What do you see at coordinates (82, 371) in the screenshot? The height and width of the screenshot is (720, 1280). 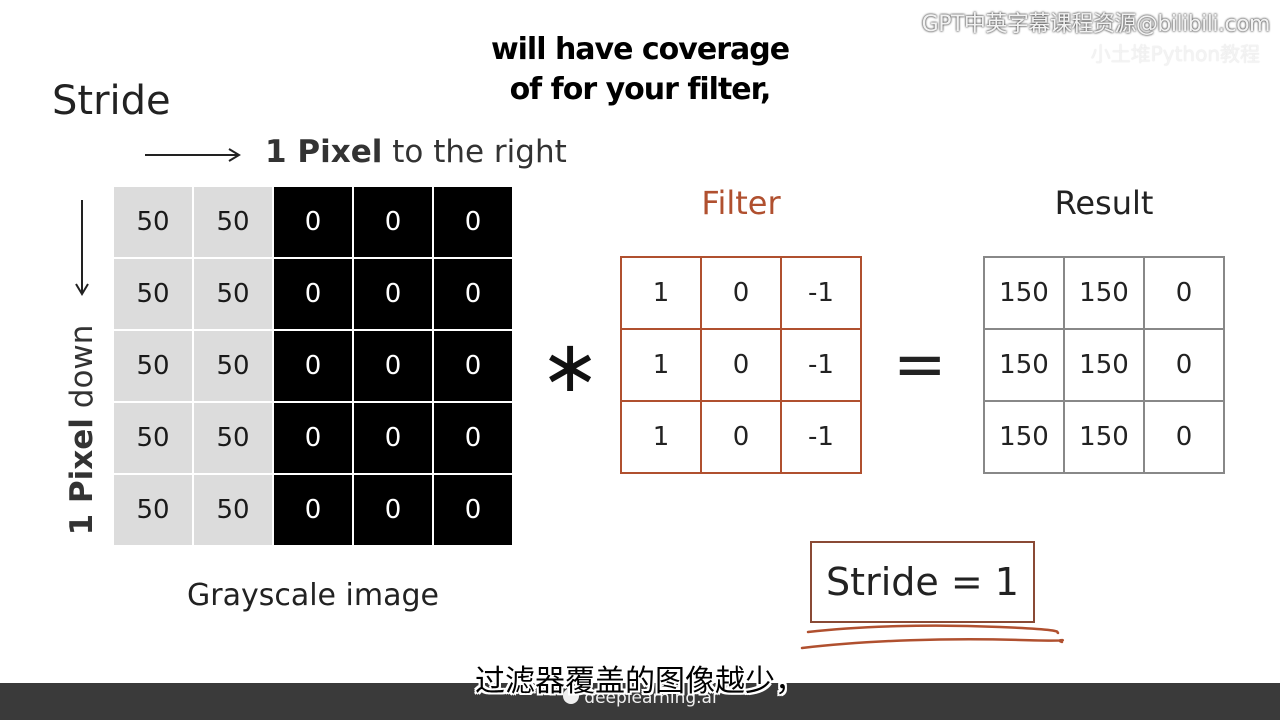 I see `direction-down-rest: down` at bounding box center [82, 371].